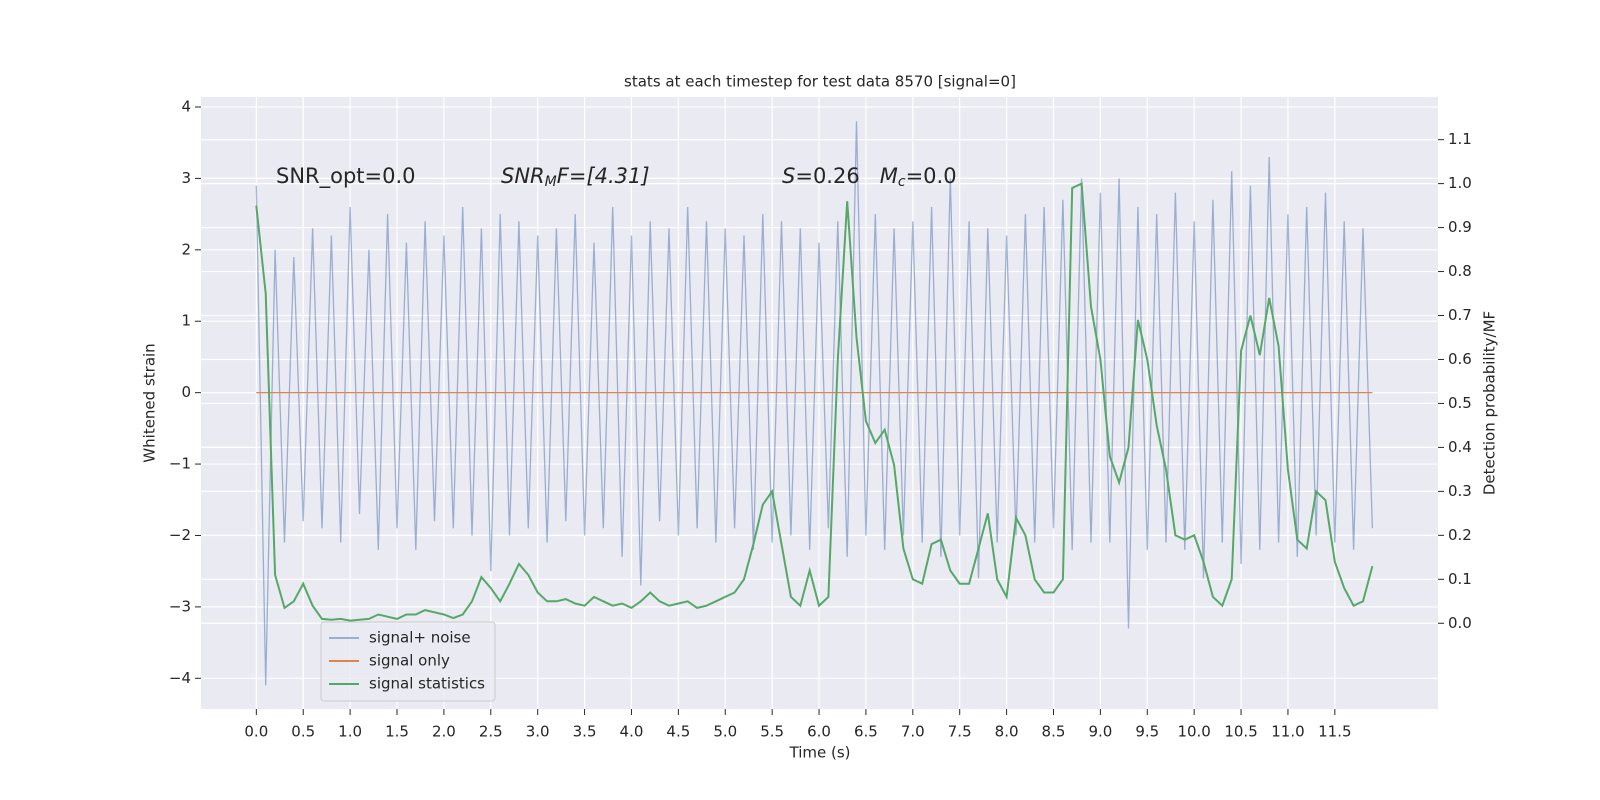  Describe the element at coordinates (186, 178) in the screenshot. I see `y-tick-label: 3` at that location.